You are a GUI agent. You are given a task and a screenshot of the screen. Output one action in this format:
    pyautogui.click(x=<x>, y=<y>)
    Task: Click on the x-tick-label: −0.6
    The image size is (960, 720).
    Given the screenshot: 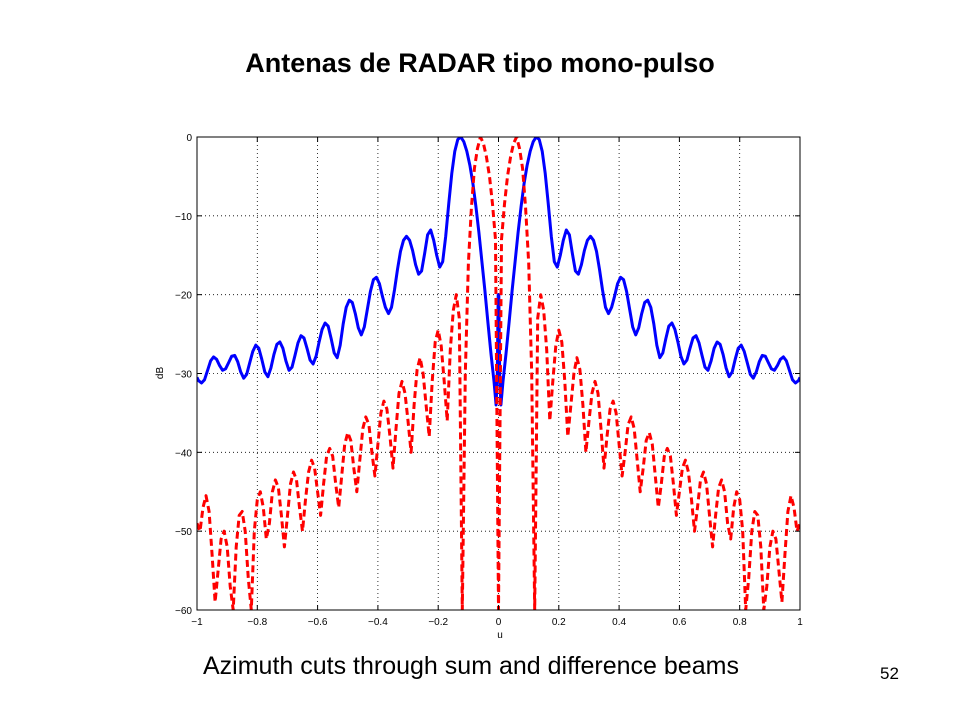 What is the action you would take?
    pyautogui.click(x=318, y=622)
    